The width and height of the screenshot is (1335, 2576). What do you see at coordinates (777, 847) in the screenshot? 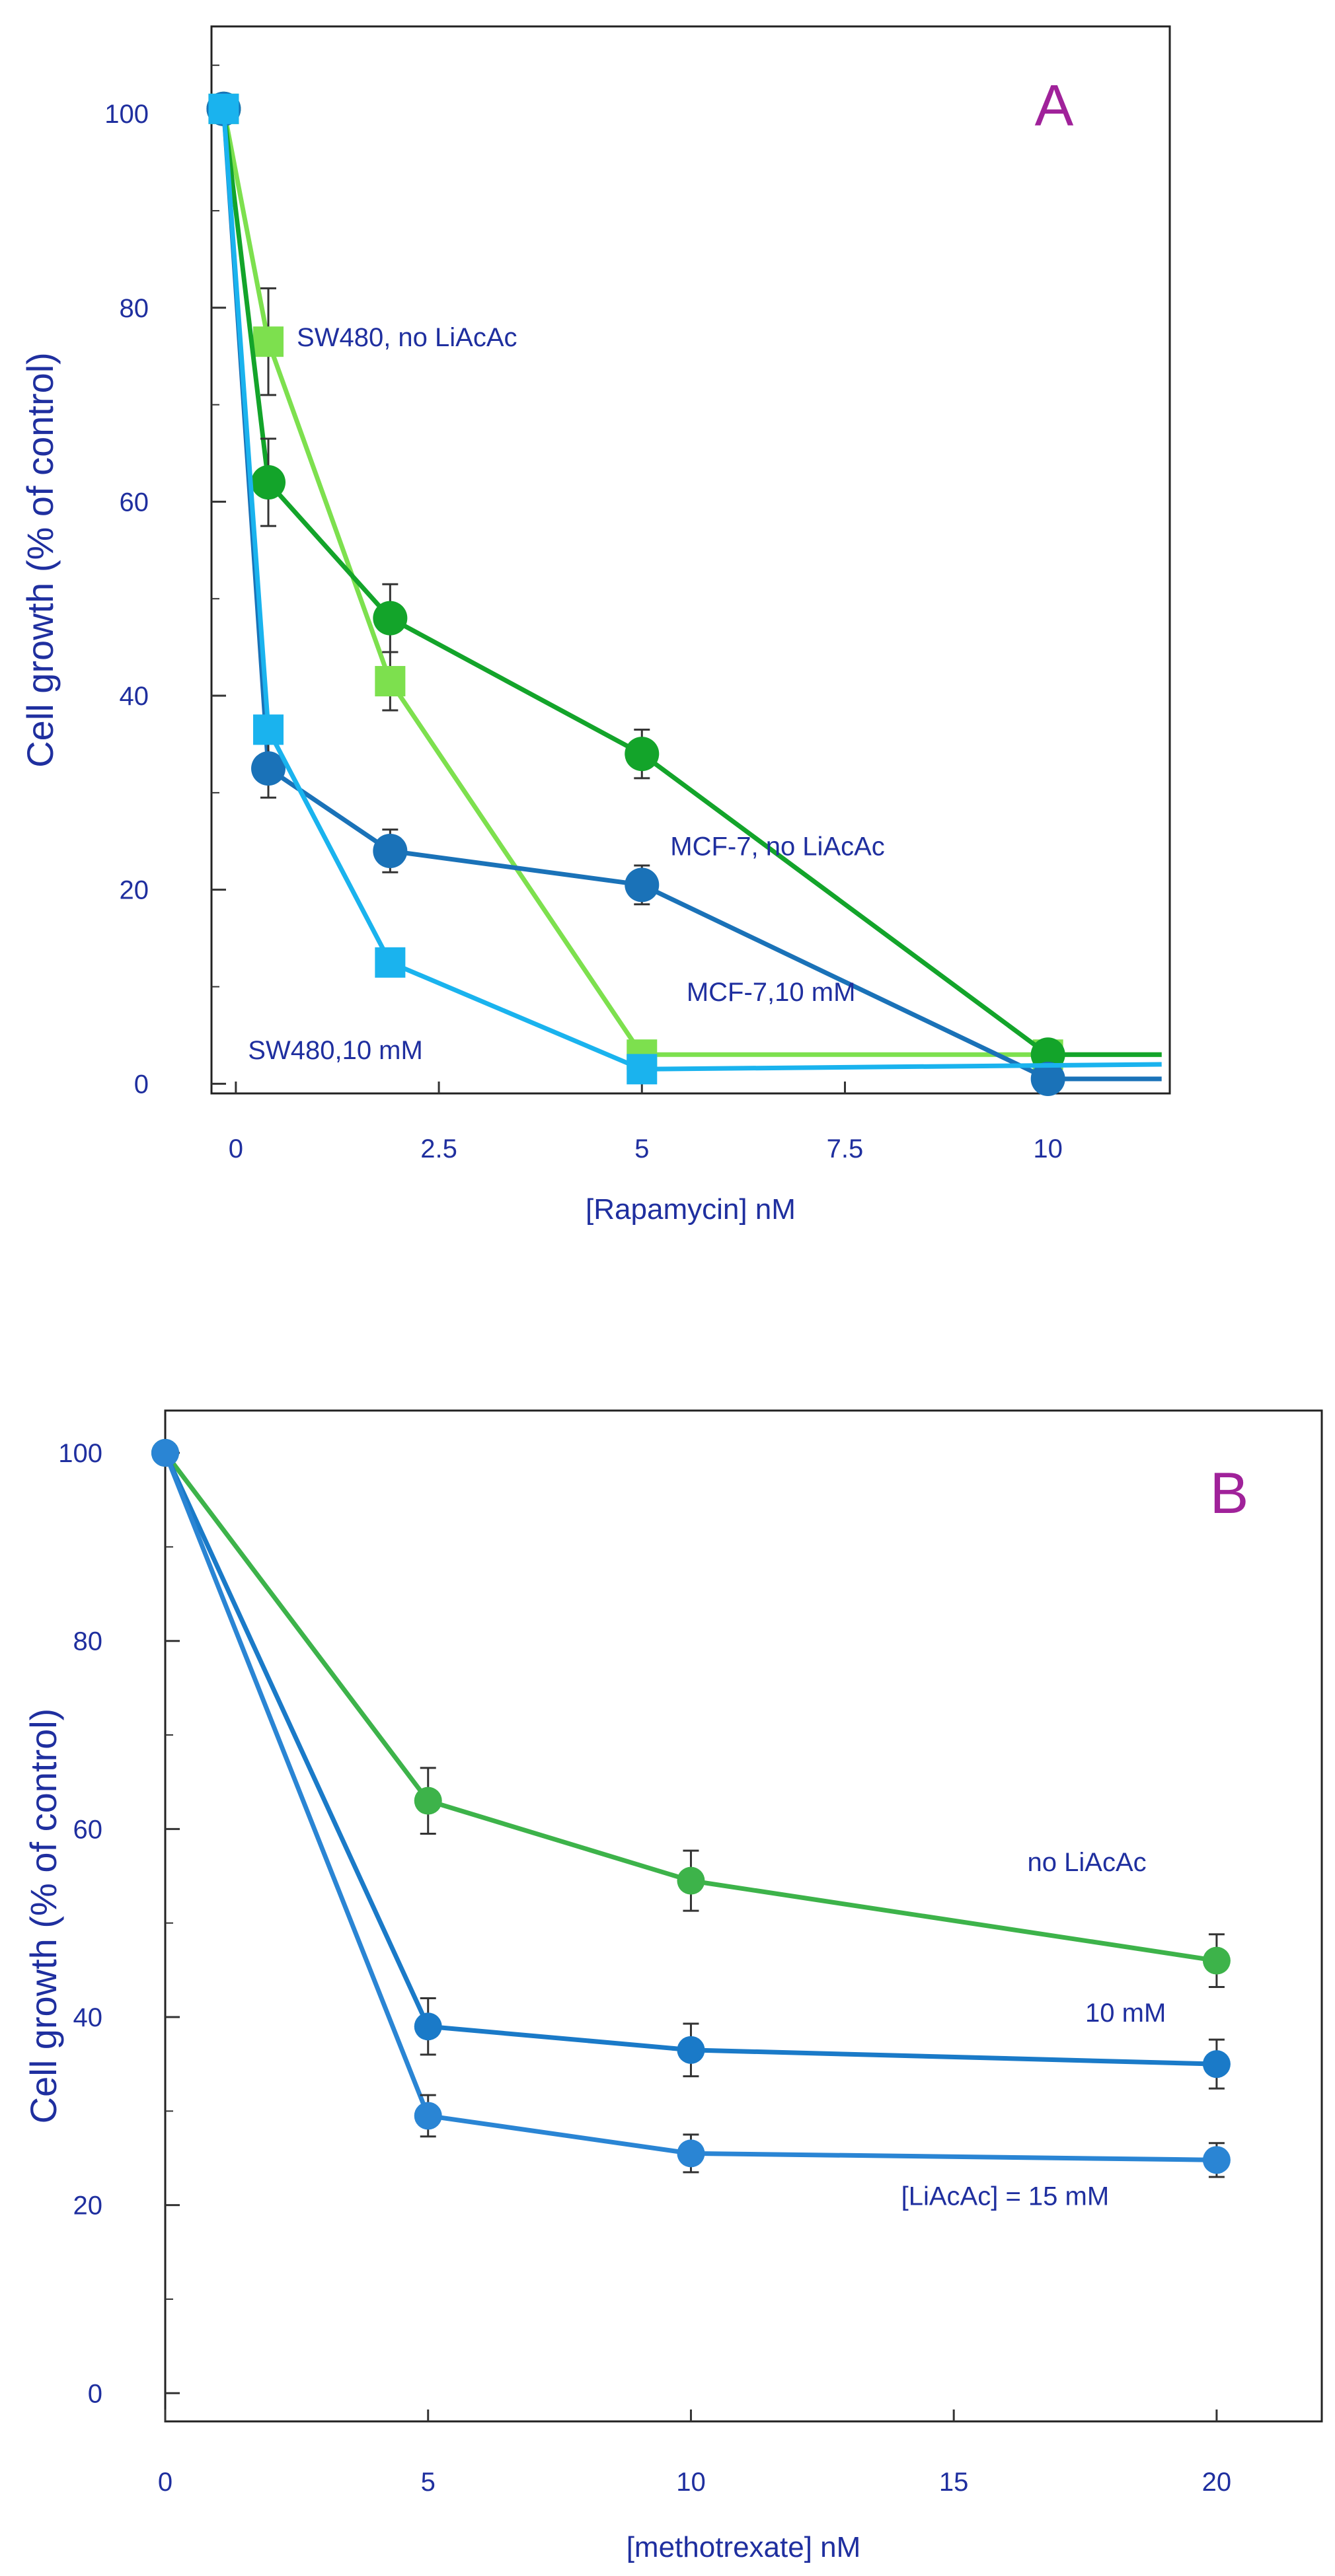
I see `series-annotation: MCF-7, no LiAcAc` at bounding box center [777, 847].